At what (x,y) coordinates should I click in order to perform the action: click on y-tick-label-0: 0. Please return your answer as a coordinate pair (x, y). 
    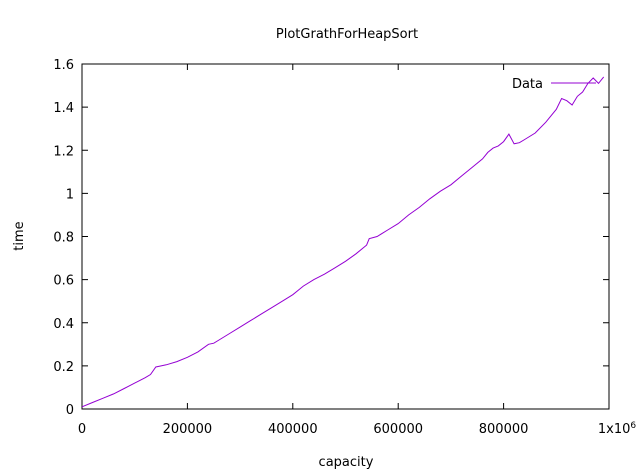
    Looking at the image, I should click on (70, 410).